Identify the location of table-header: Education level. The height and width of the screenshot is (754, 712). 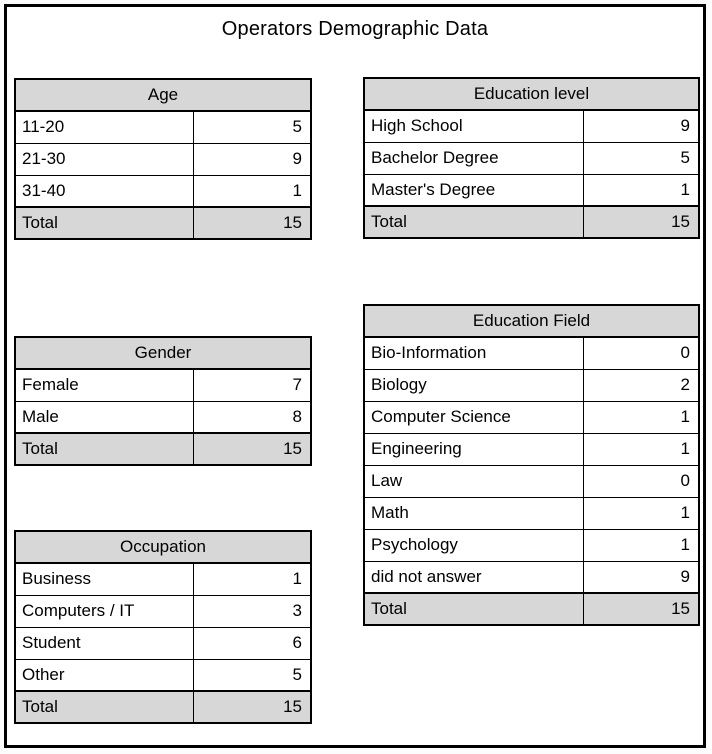
(531, 94).